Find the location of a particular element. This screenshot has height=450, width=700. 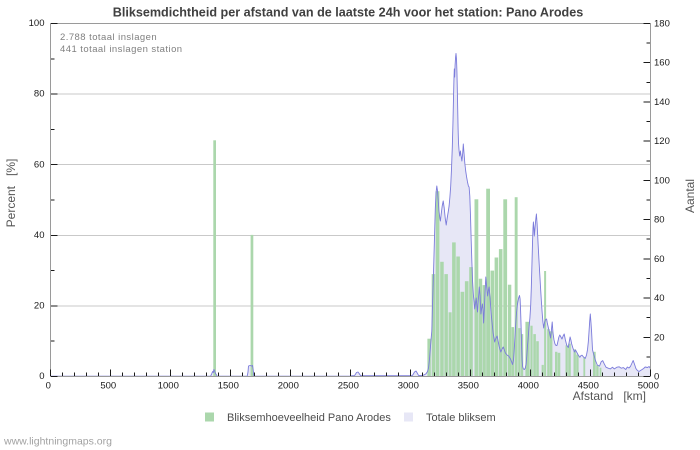

svg-text: 120 is located at coordinates (662, 141).